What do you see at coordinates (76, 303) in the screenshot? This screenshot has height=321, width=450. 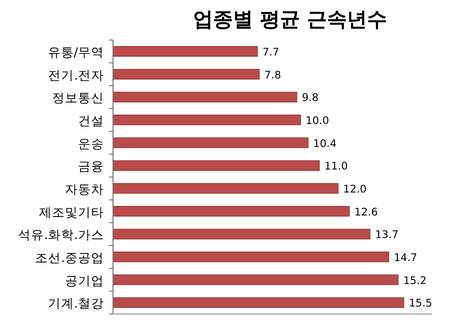 I see `y-tick-label: 기계.철강` at bounding box center [76, 303].